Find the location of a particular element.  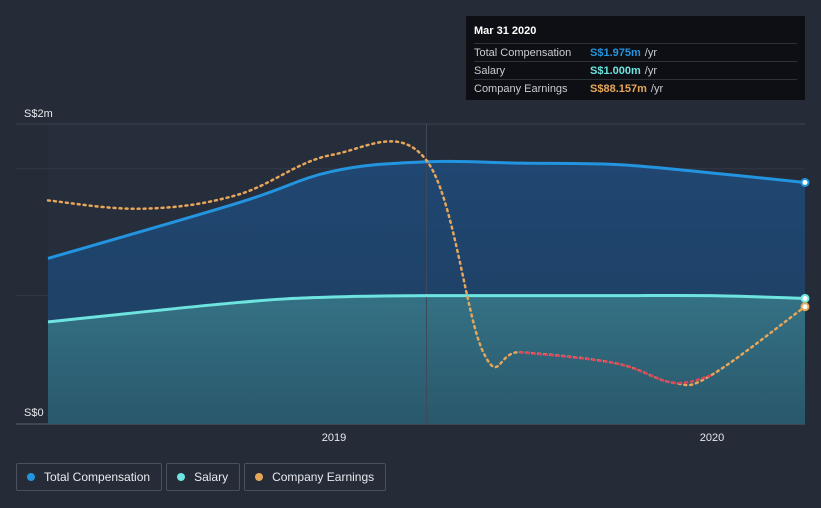

tooltip-label: Total Compensation is located at coordinates (523, 52).